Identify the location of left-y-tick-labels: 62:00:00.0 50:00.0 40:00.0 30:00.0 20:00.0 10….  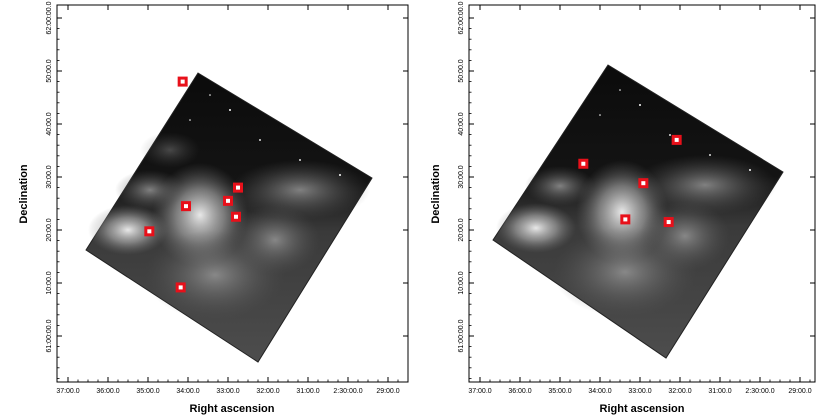
(49, 176).